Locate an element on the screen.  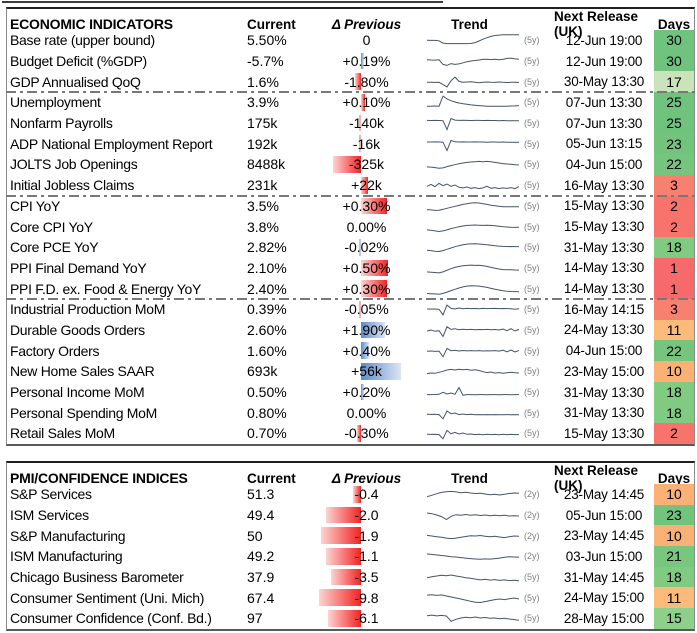
column-header-days: Days is located at coordinates (674, 24).